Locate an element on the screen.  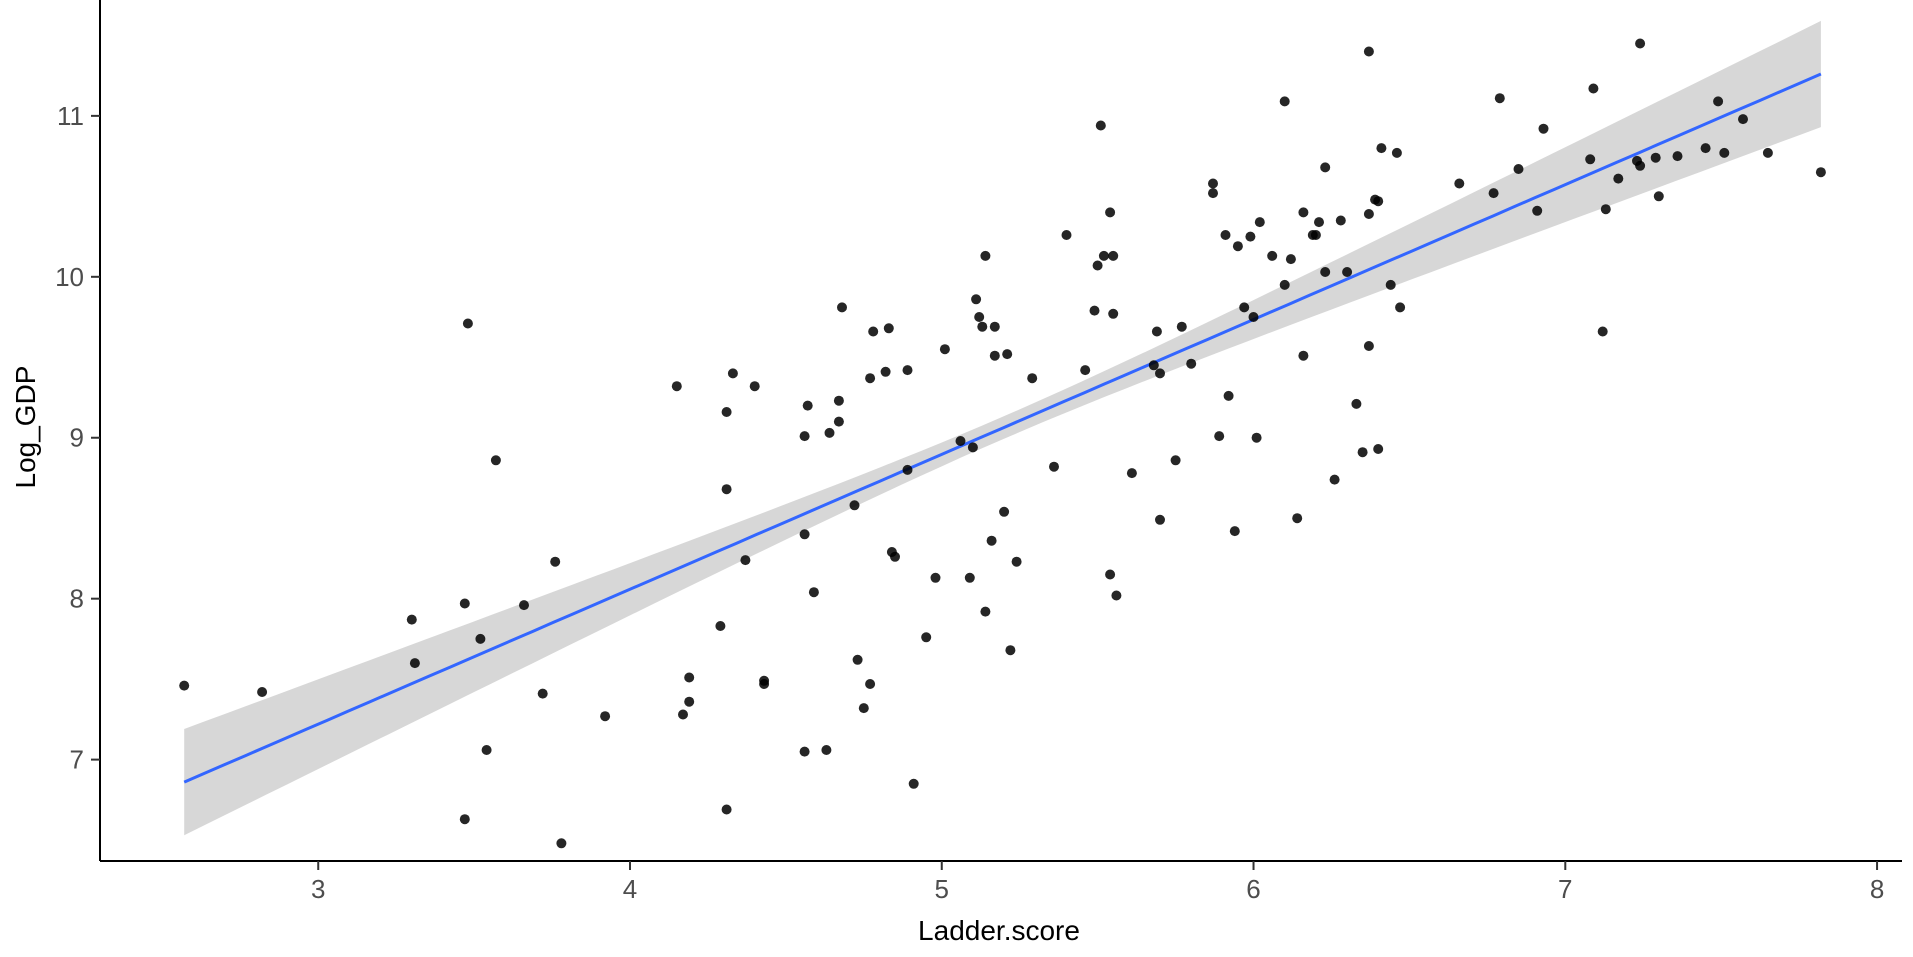
x-axis-title: Ladder.score is located at coordinates (999, 930).